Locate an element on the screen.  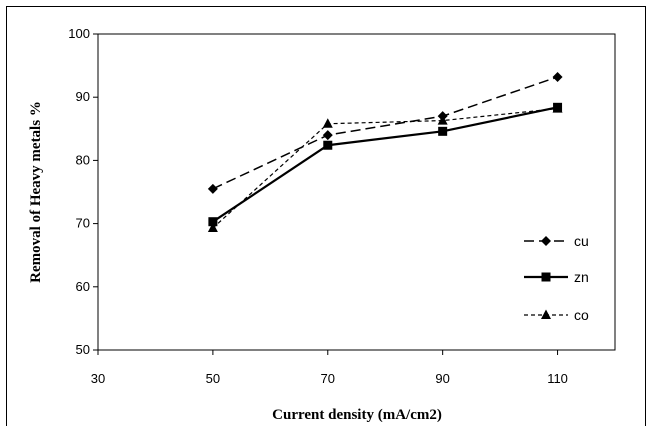
series-line-zn is located at coordinates (385, 164).